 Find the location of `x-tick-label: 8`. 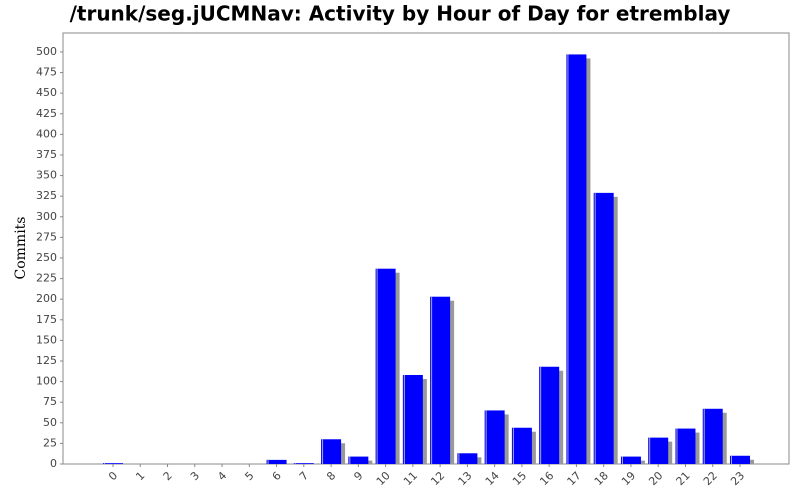

x-tick-label: 8 is located at coordinates (331, 476).